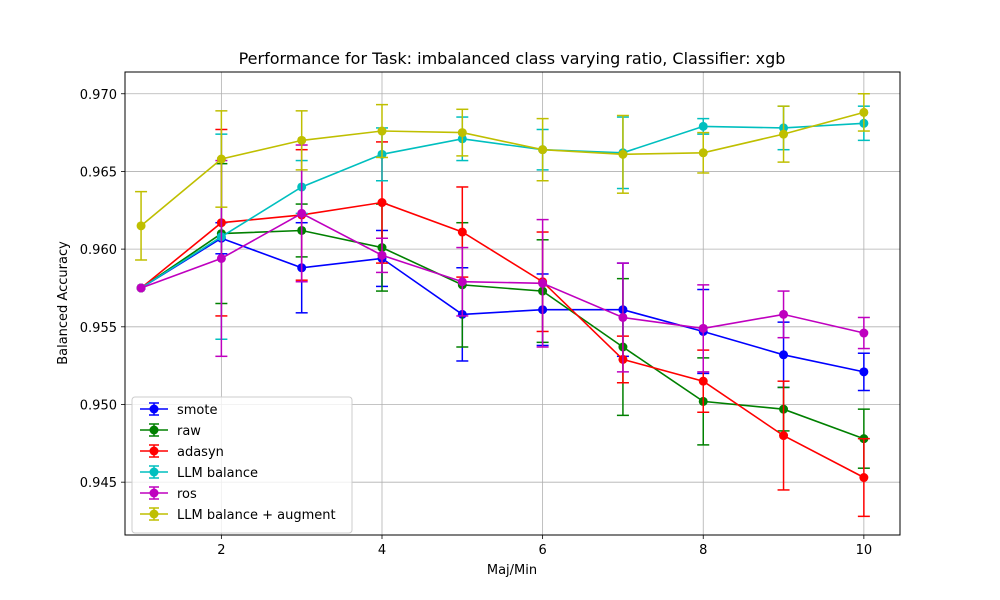  I want to click on x-axis-label: Maj/Min, so click(512, 570).